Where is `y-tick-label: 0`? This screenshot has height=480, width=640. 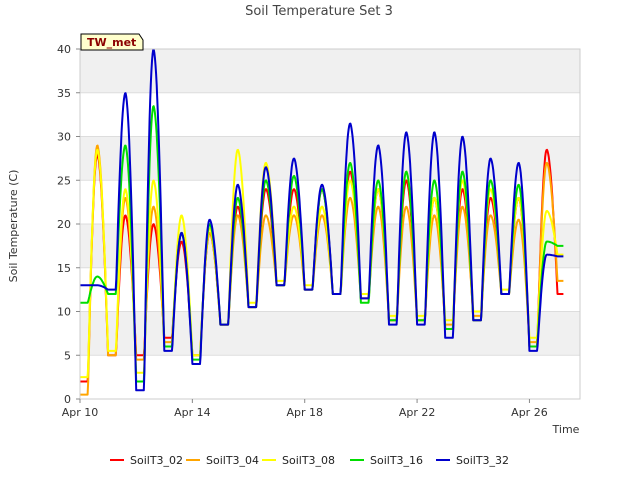
y-tick-label: 0 is located at coordinates (67, 399).